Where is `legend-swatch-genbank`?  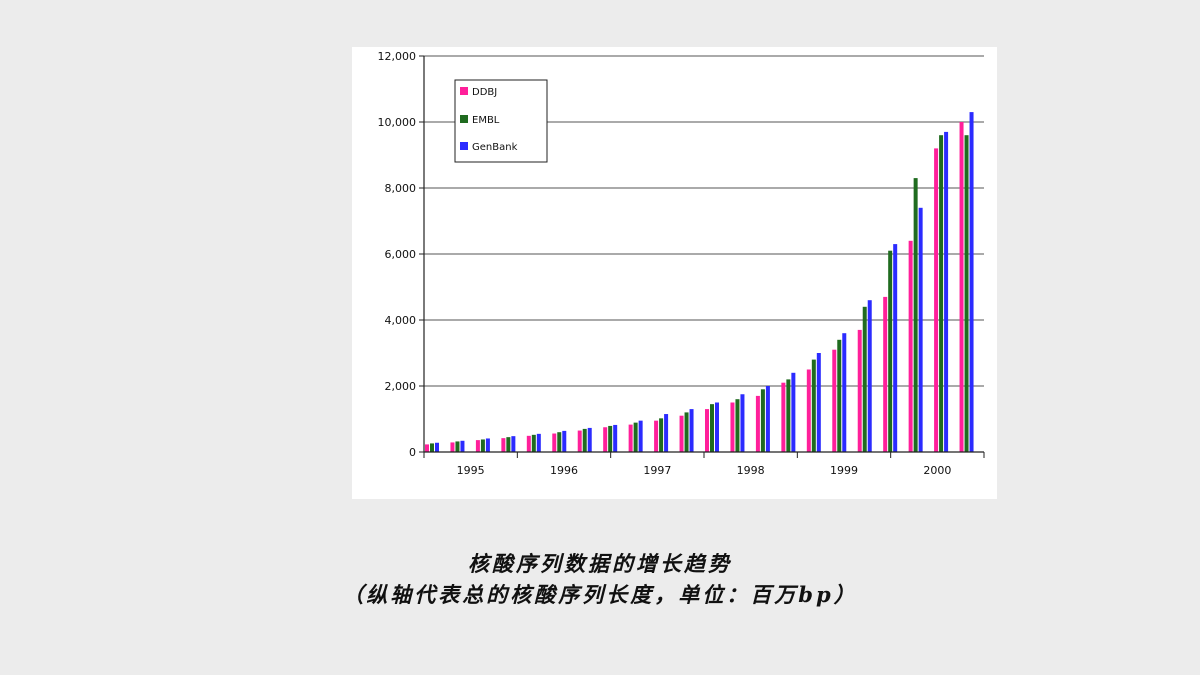
legend-swatch-genbank is located at coordinates (464, 146).